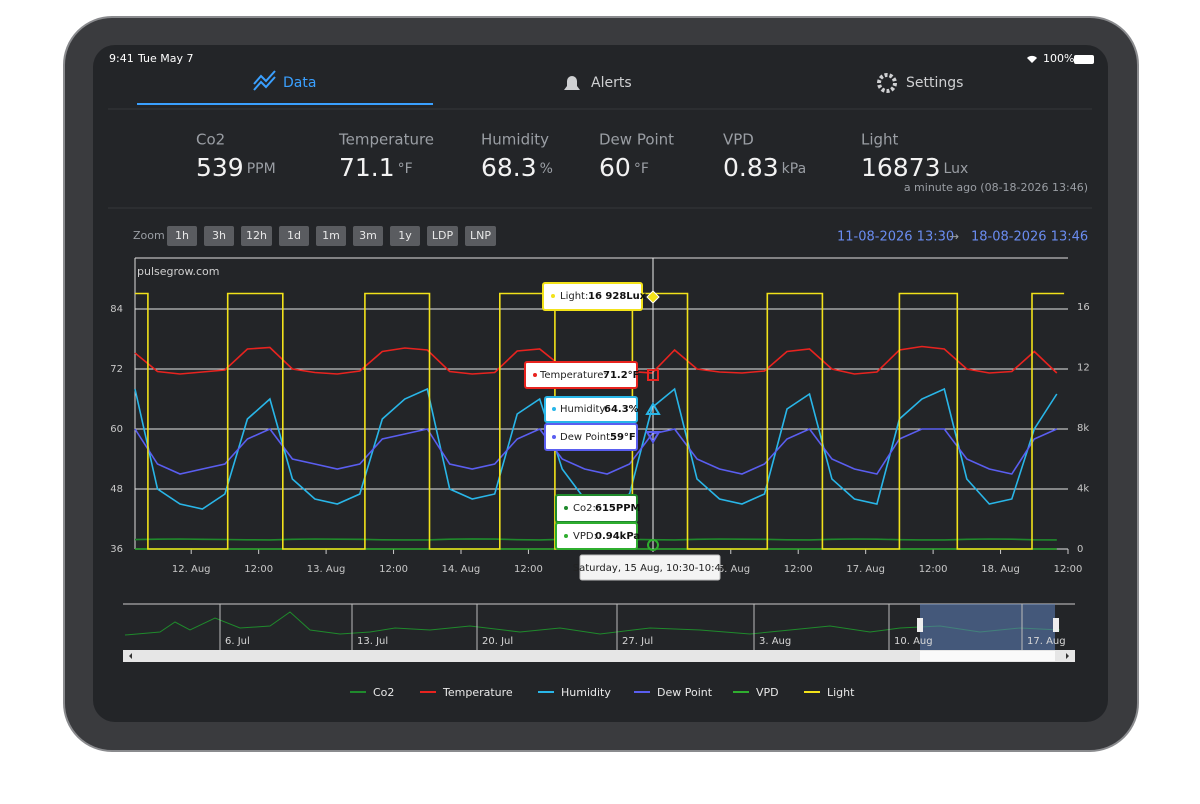  I want to click on series-line, so click(596, 451).